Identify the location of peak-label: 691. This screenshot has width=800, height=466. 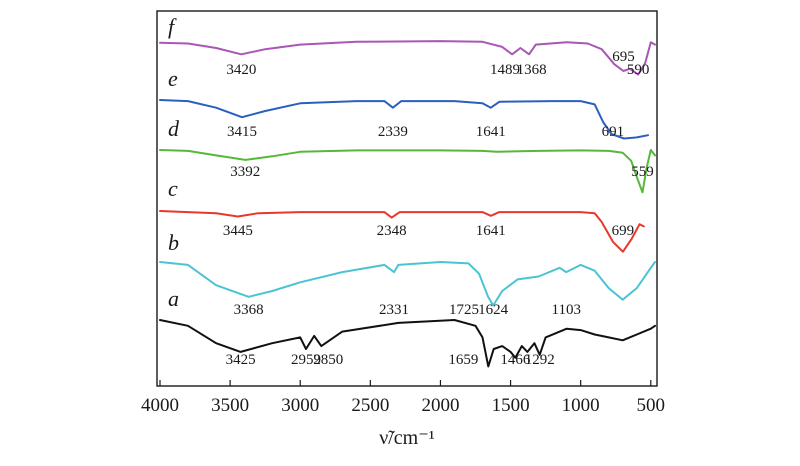
(613, 132).